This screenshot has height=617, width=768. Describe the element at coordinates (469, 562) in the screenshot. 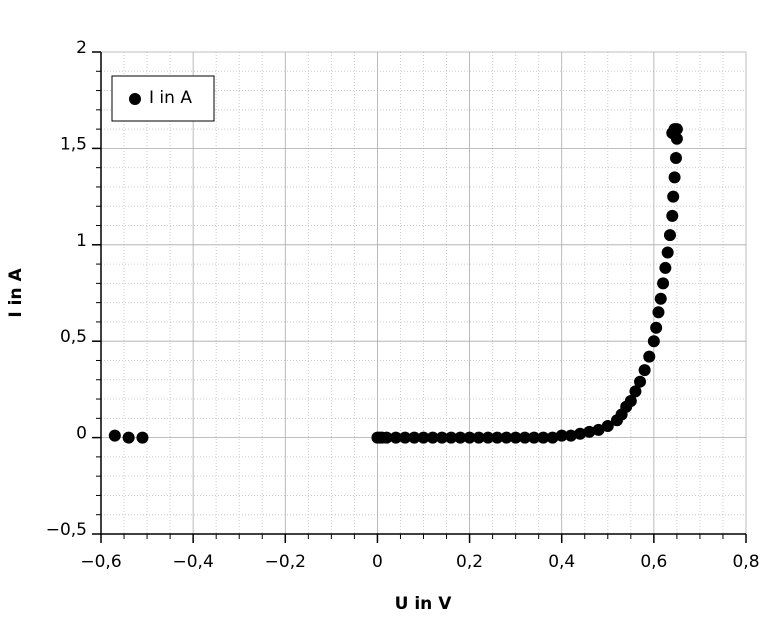

I see `x-tick-label: 0,2` at that location.